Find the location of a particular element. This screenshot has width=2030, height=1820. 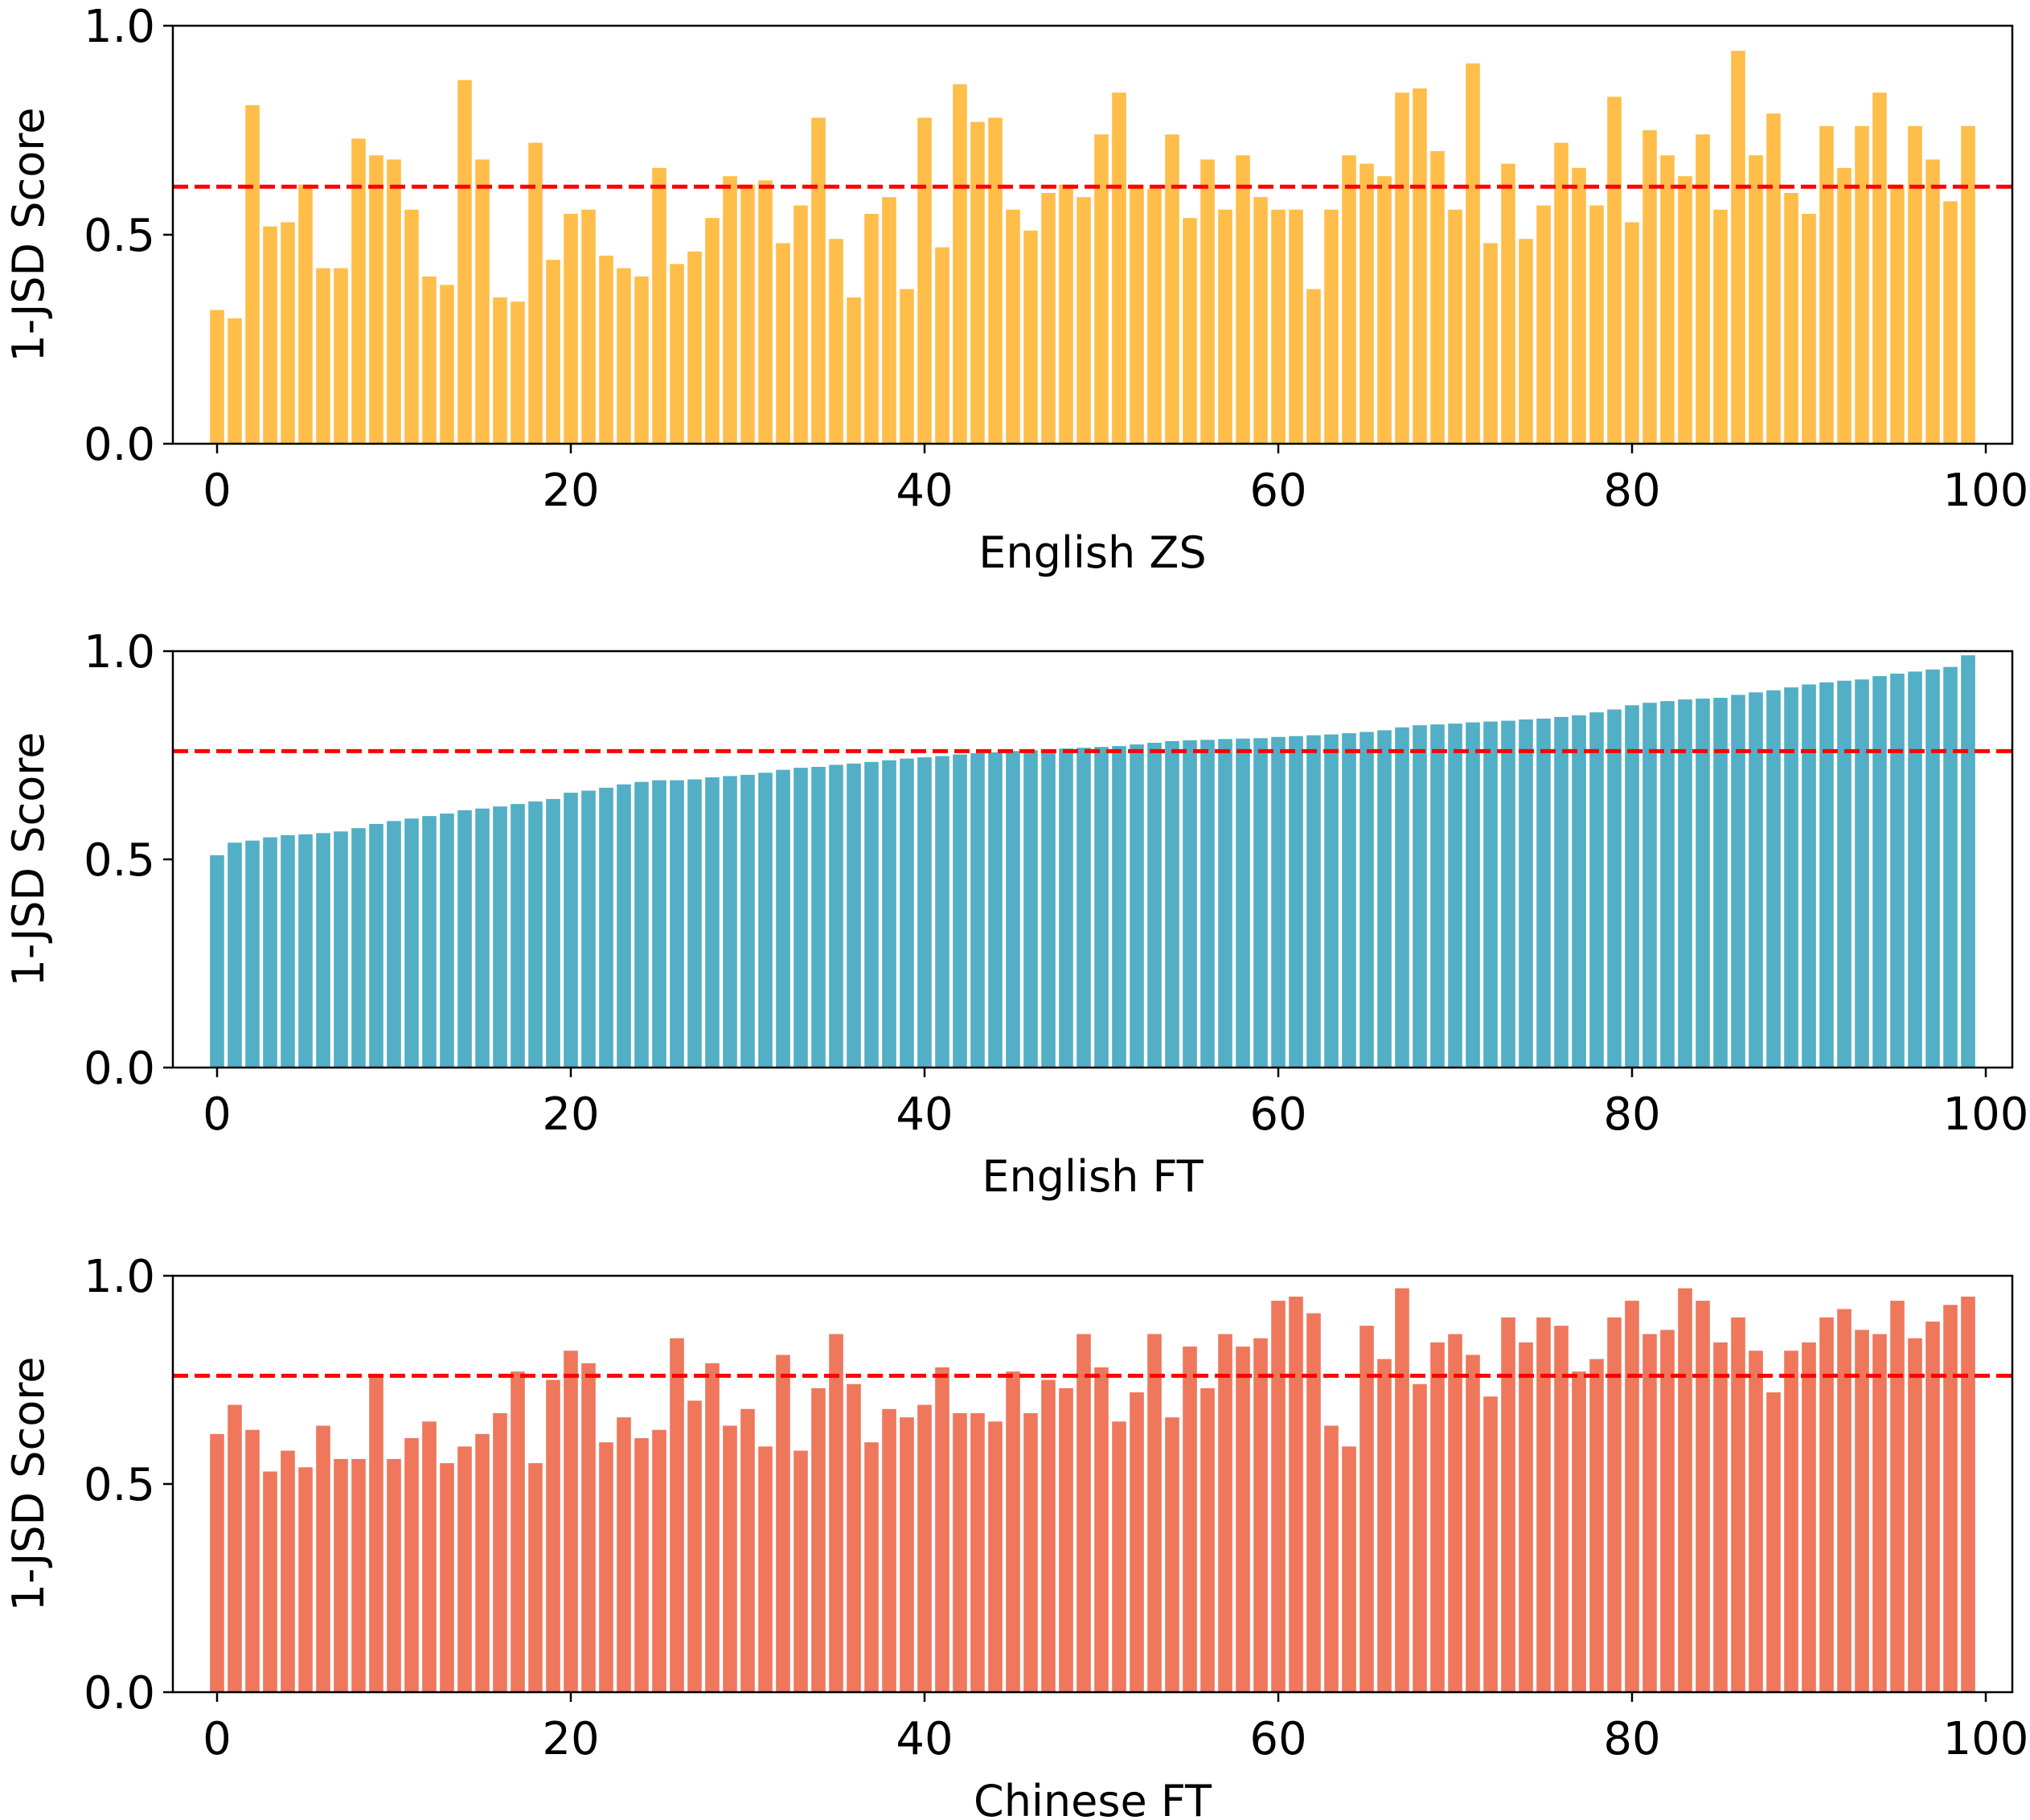

english-zs-xtick-label-20: 20 is located at coordinates (571, 491).